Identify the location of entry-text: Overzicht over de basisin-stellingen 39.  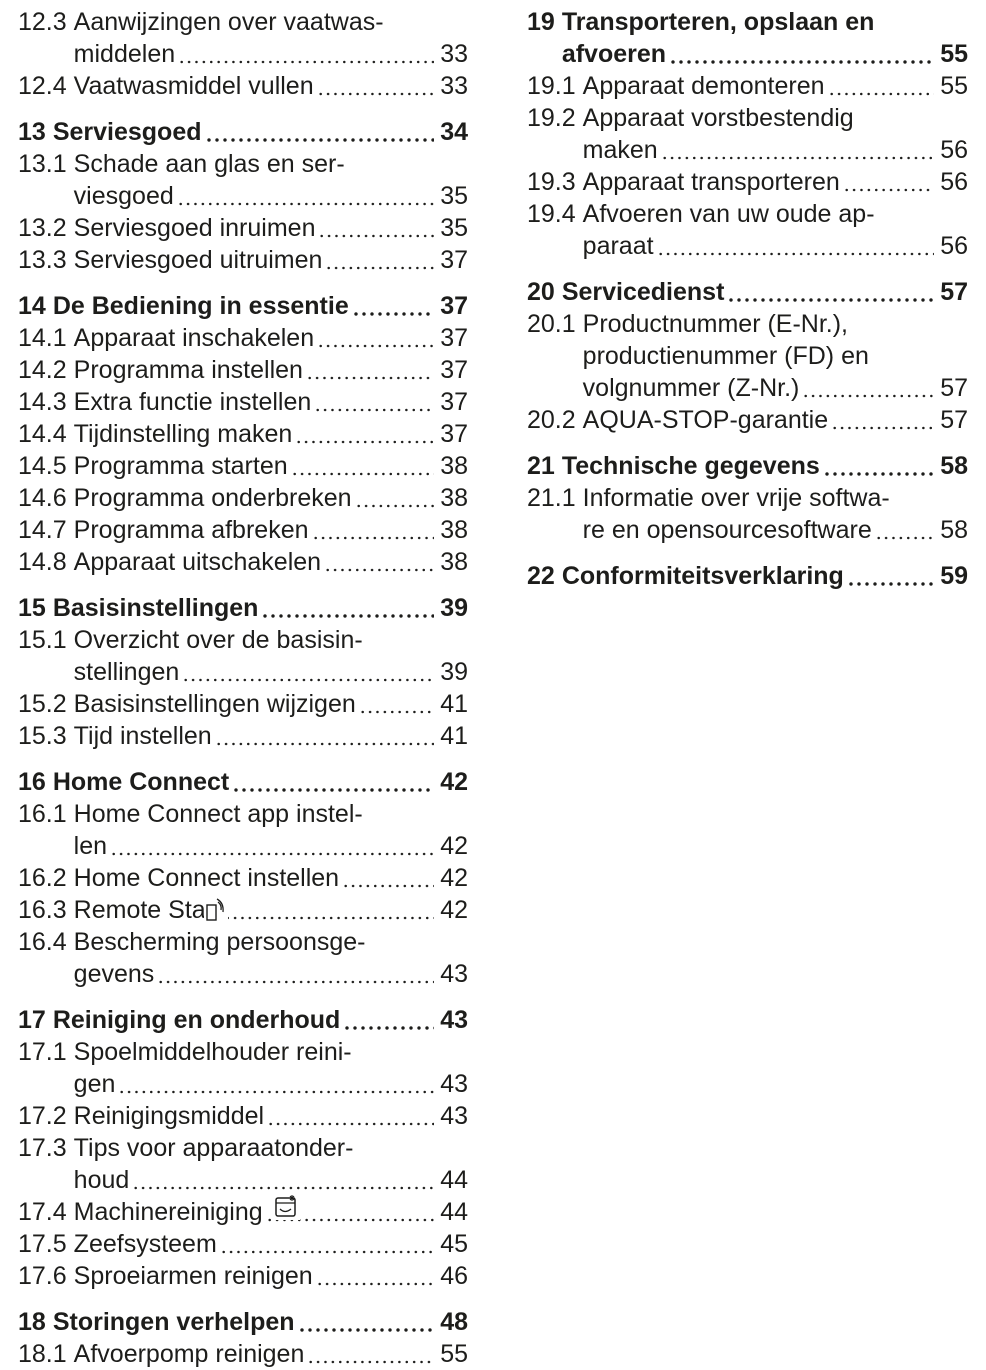
(271, 656).